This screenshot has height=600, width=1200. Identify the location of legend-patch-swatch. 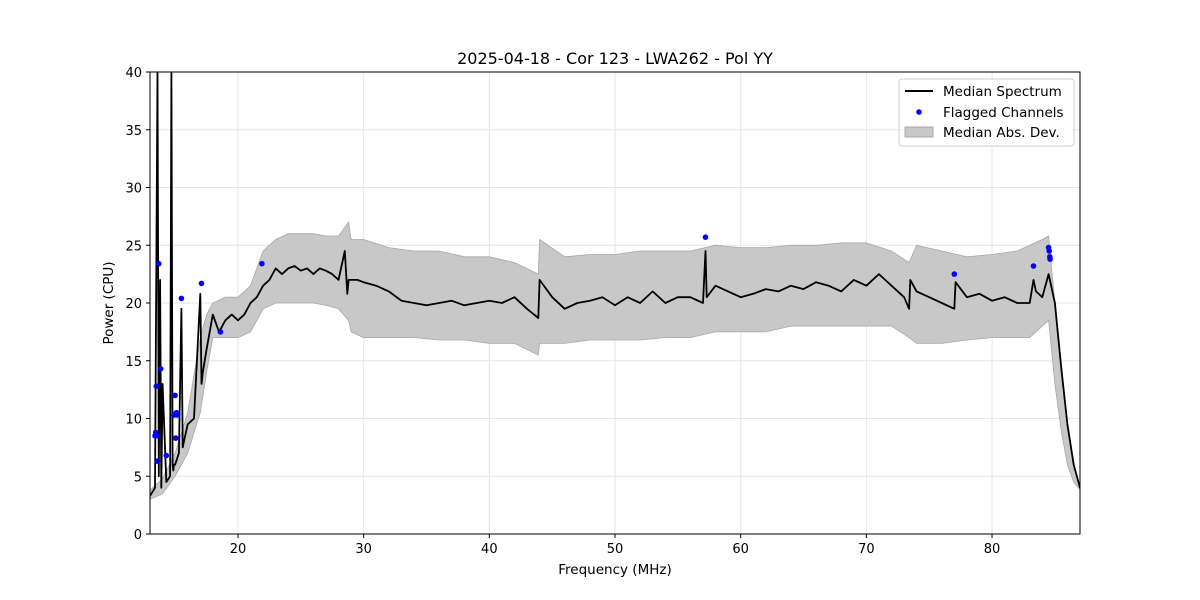
(919, 132).